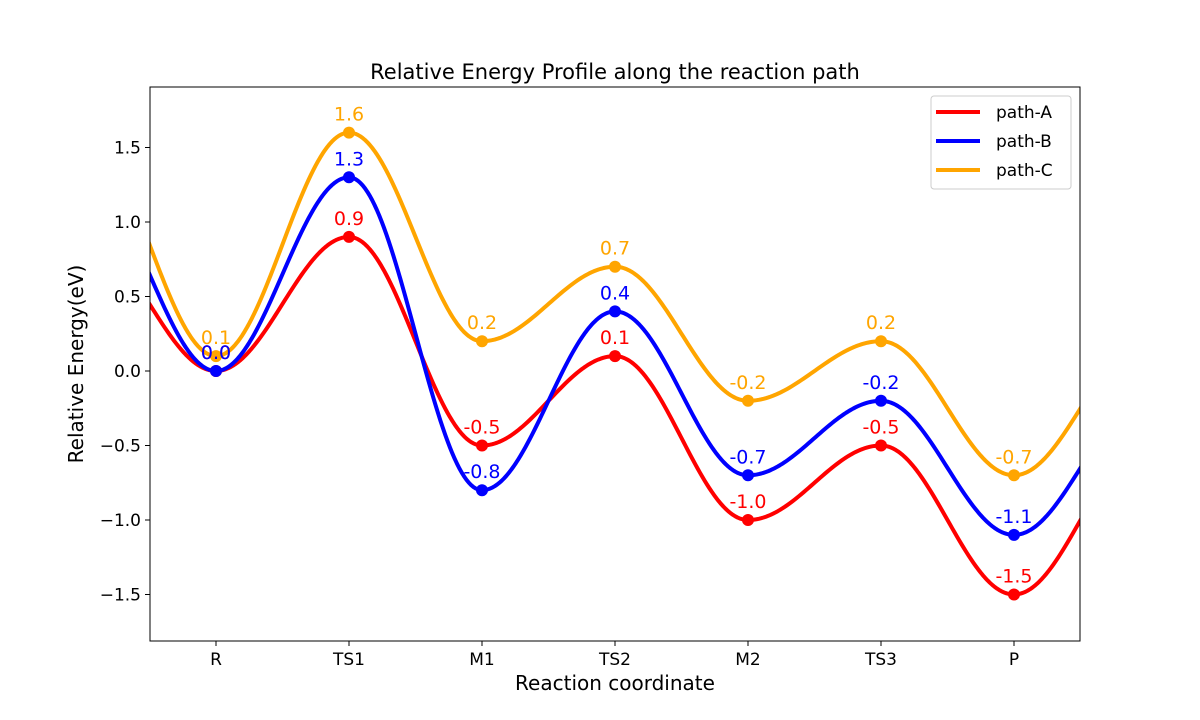 This screenshot has height=720, width=1200. I want to click on legend-box, so click(1001, 142).